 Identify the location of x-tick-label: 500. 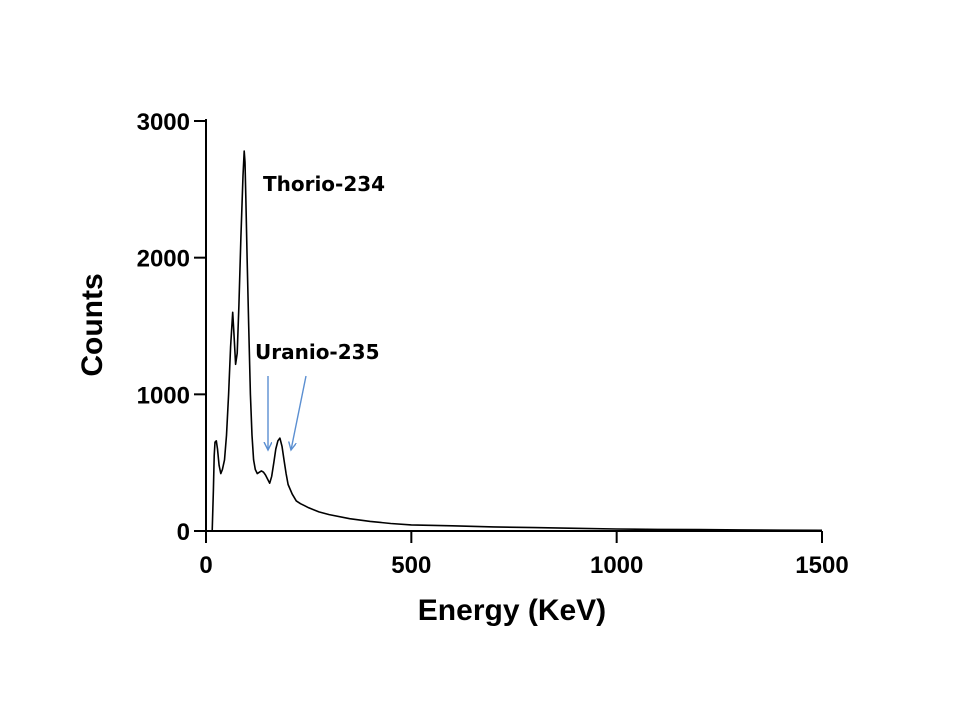
(411, 565).